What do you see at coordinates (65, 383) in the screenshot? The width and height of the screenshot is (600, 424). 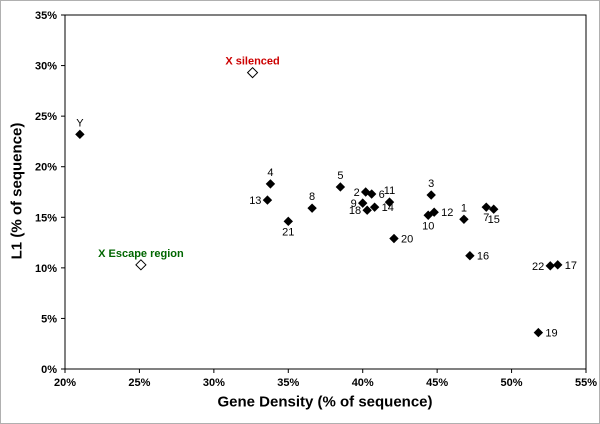 I see `x-tick-label: 20%` at bounding box center [65, 383].